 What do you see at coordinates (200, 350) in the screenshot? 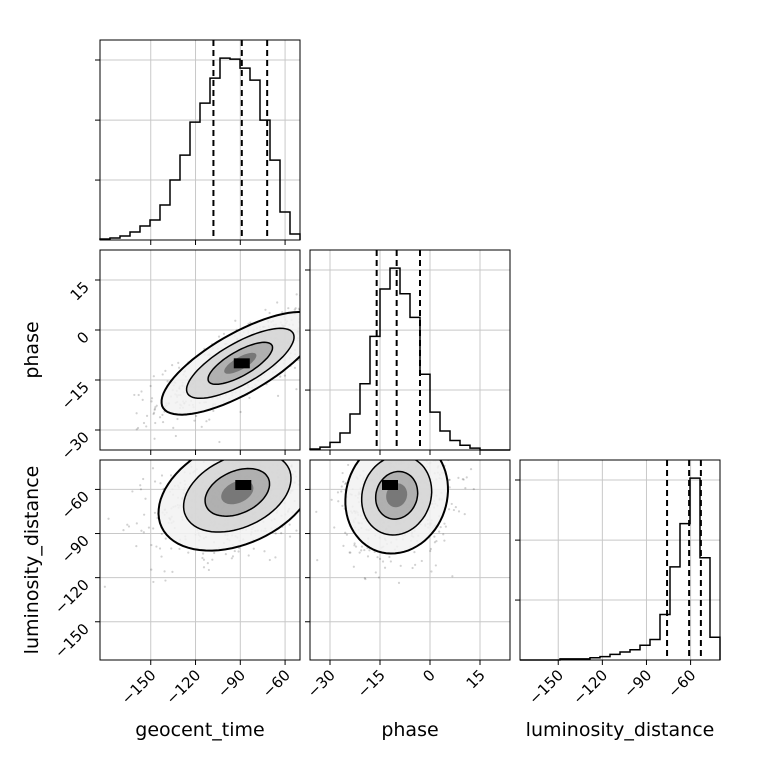
I see `joint-panel-geocent_time-phase` at bounding box center [200, 350].